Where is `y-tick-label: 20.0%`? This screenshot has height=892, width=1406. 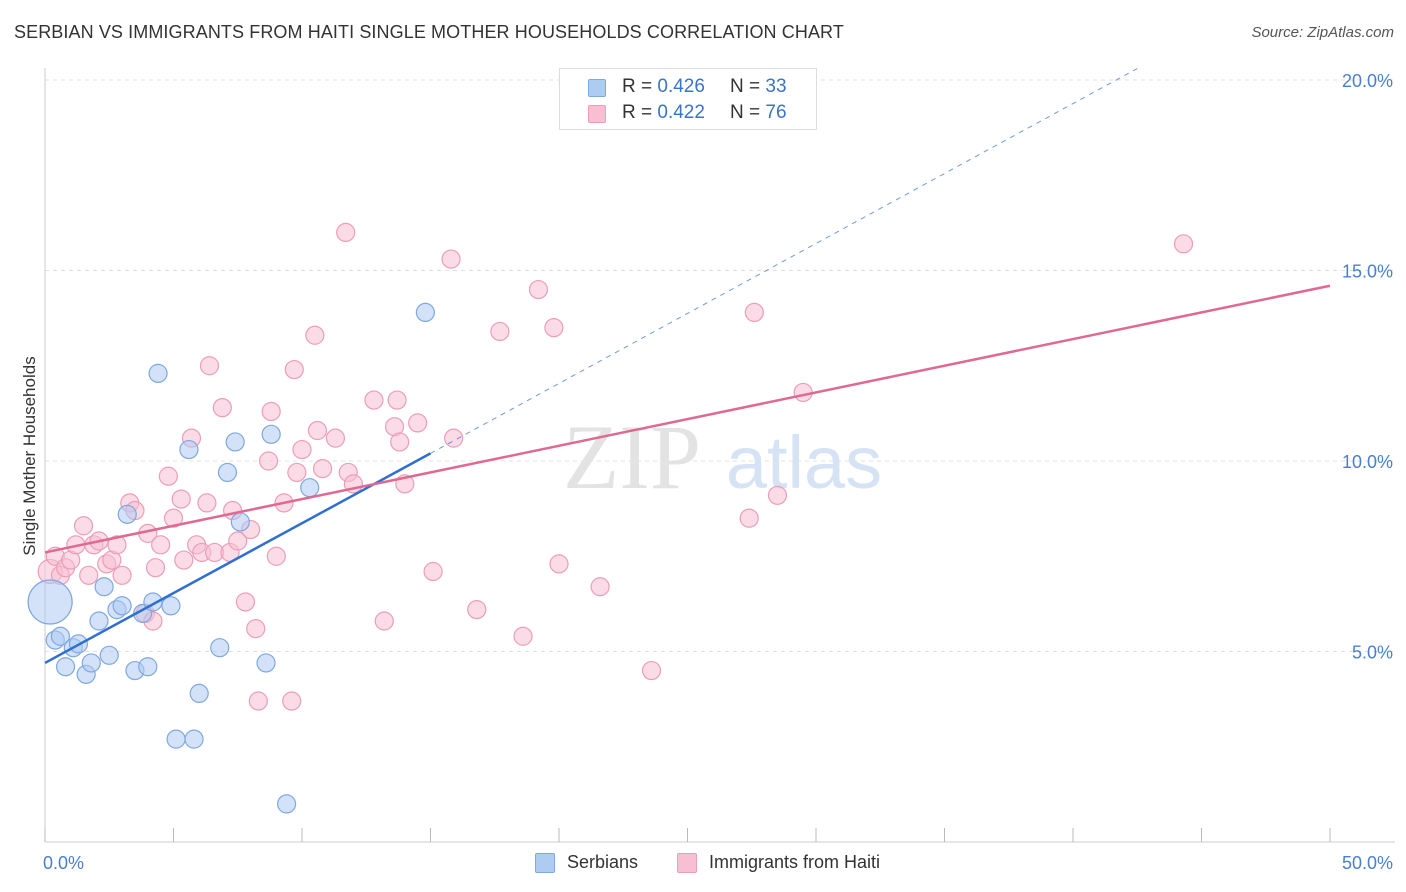 y-tick-label: 20.0% is located at coordinates (1367, 81).